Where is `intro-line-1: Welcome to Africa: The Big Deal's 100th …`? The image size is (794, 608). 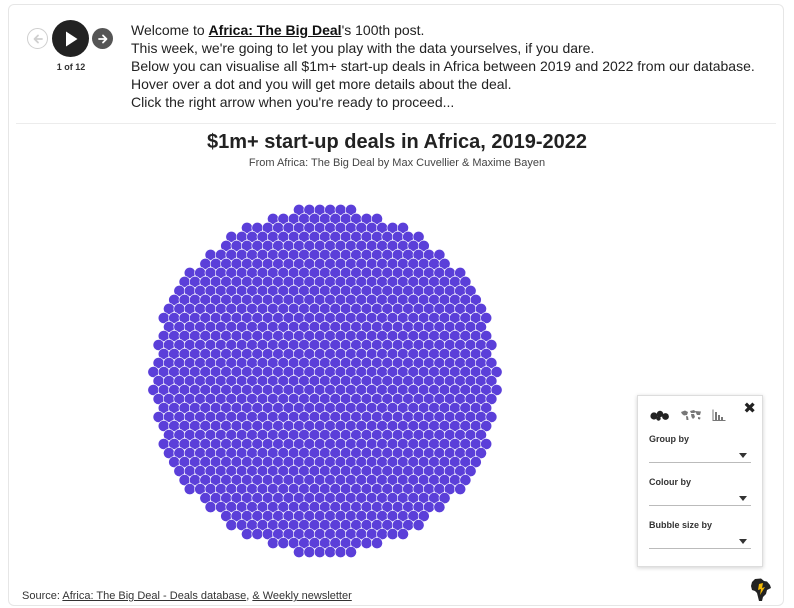
intro-line-1: Welcome to Africa: The Big Deal's 100th … is located at coordinates (278, 30).